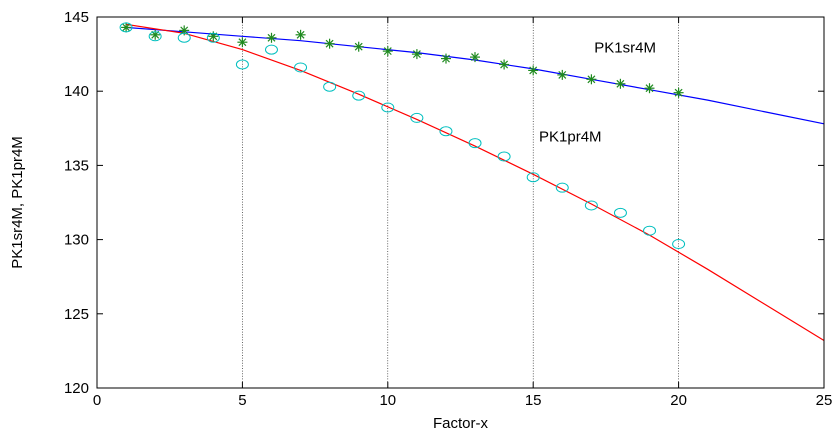  I want to click on x-tick-label: 5, so click(242, 400).